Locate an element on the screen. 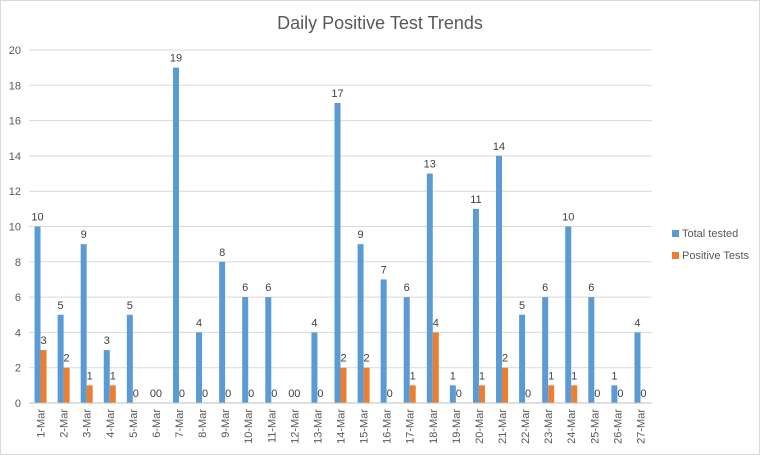 This screenshot has width=760, height=455. x-tick-label: 17-Mar is located at coordinates (411, 426).